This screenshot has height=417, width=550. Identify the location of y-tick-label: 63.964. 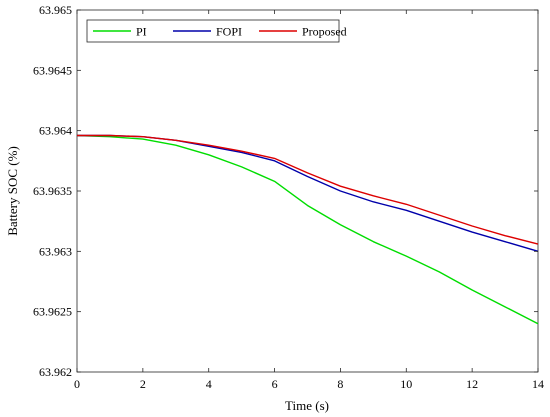
(55, 131).